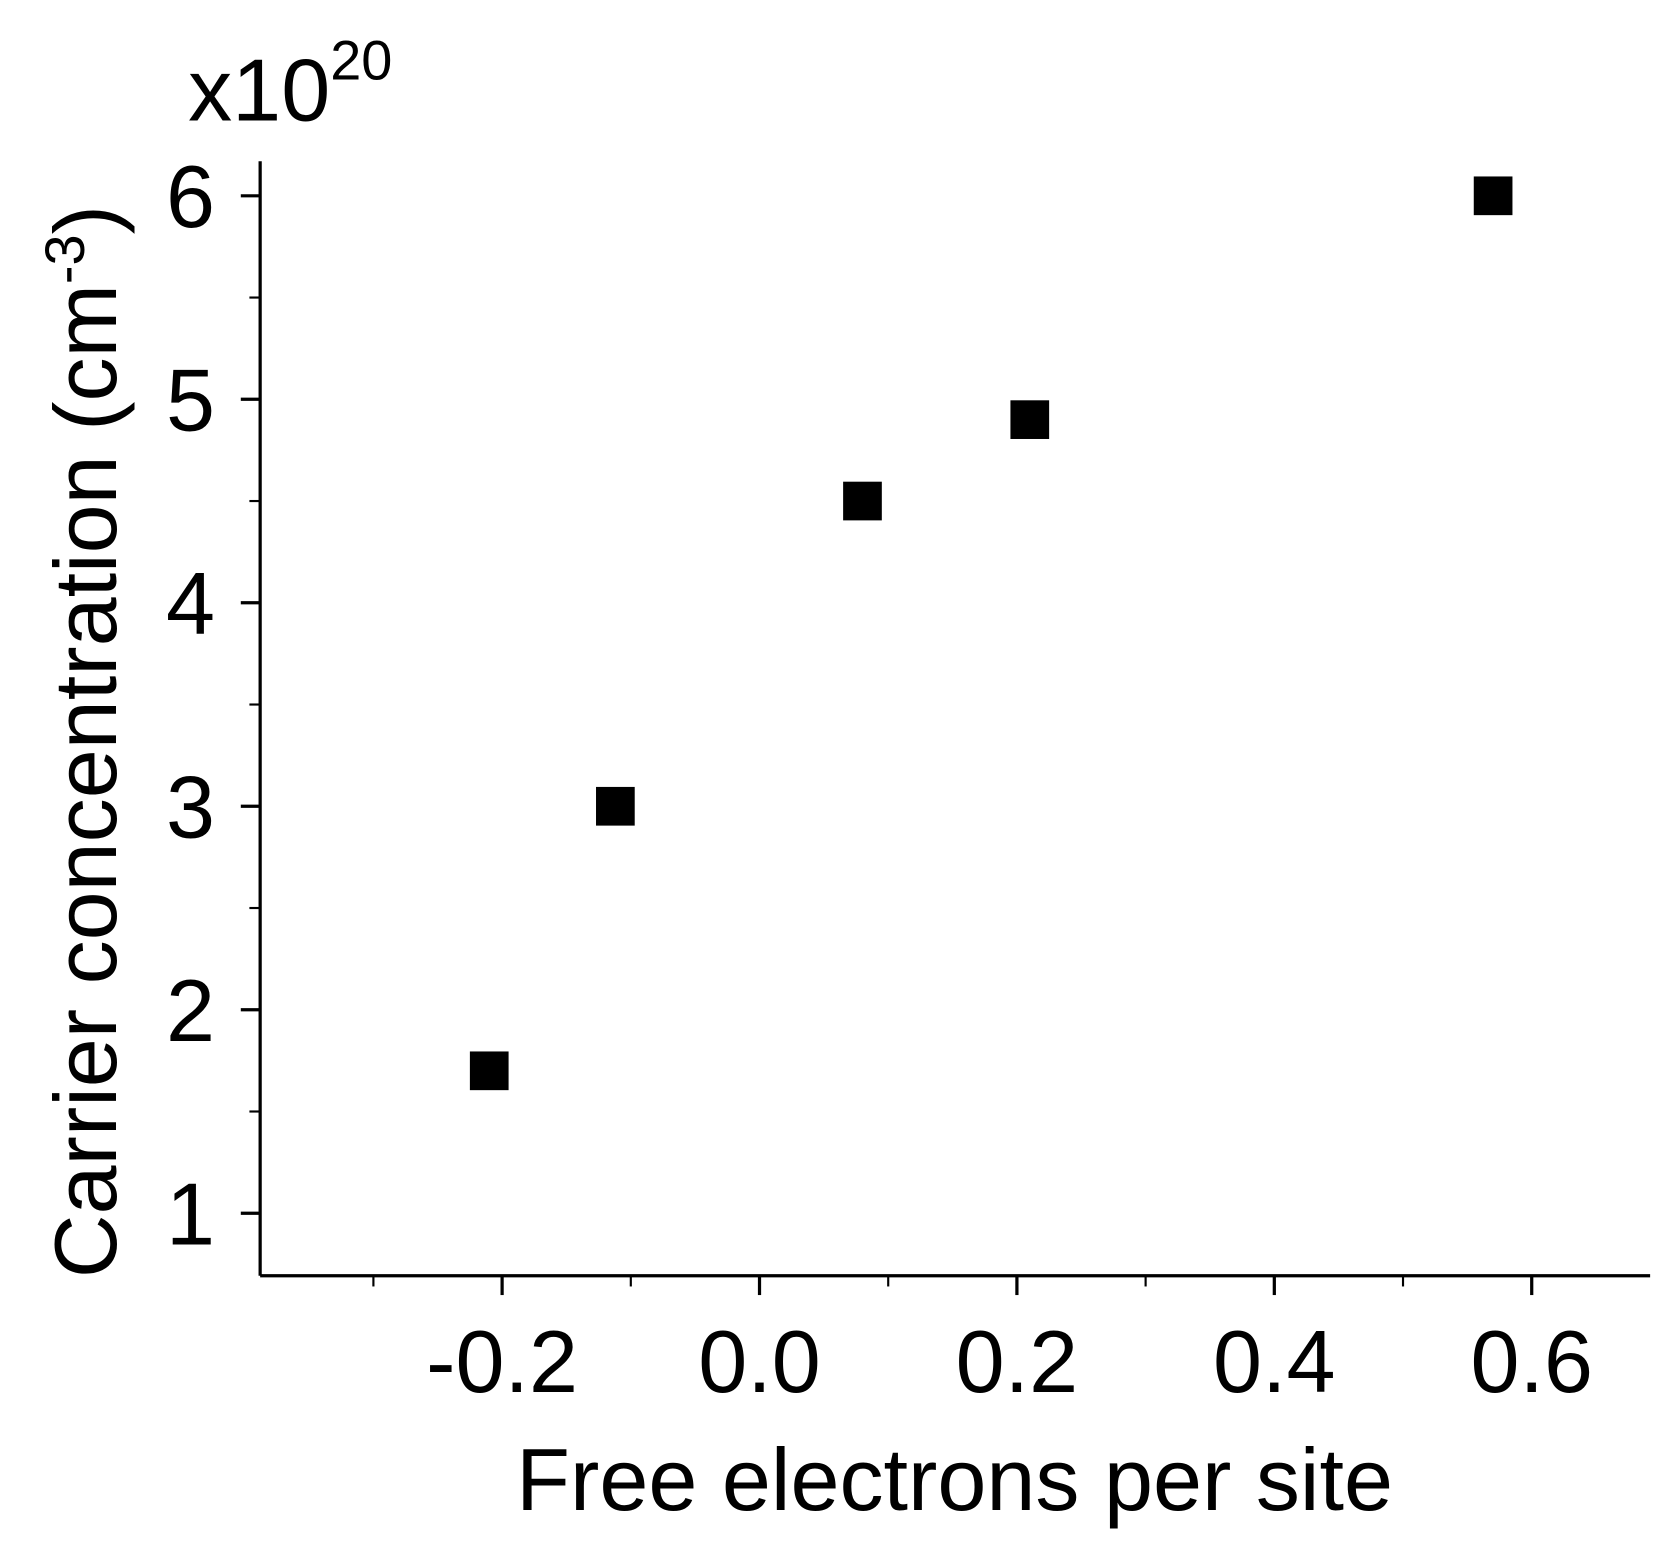  I want to click on y-tick-label: 2, so click(190, 1010).